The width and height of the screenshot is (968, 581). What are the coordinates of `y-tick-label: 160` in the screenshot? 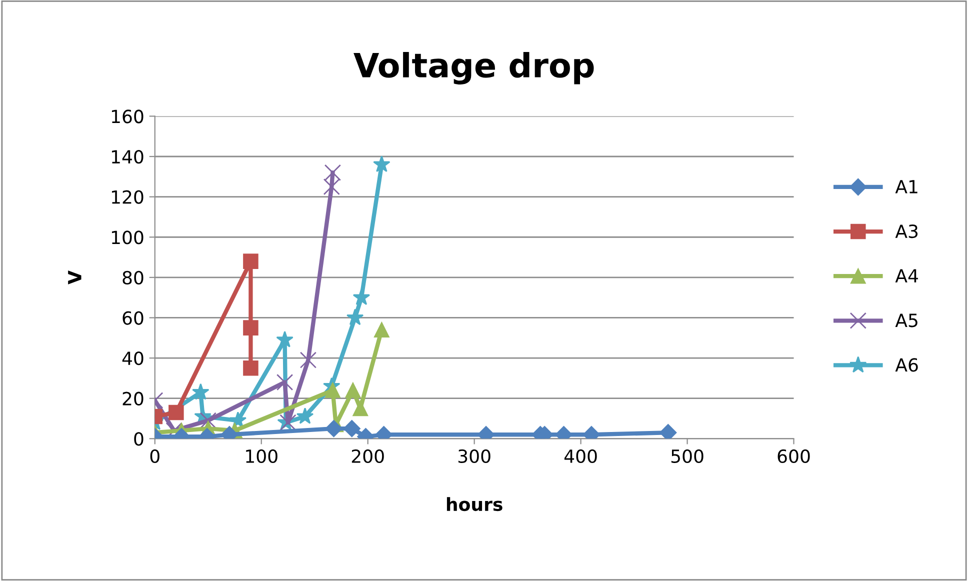 It's located at (128, 117).